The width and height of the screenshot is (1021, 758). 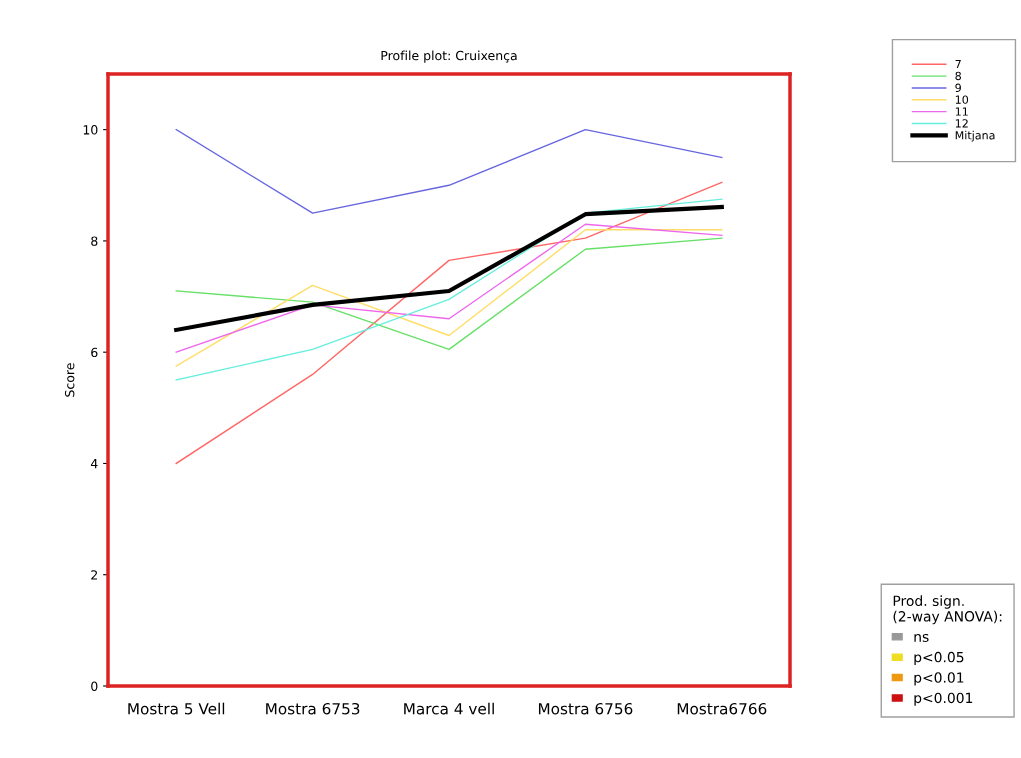 What do you see at coordinates (176, 708) in the screenshot?
I see `x-tick-label: Mostra 5 Vell` at bounding box center [176, 708].